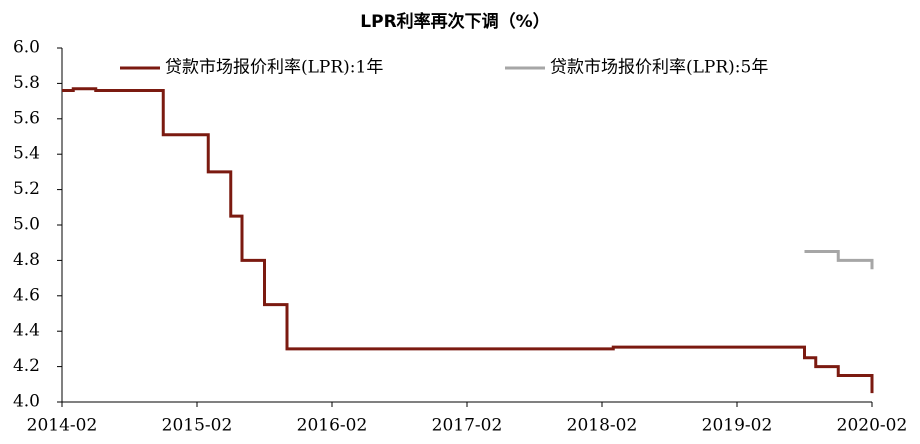  I want to click on series-line, so click(839, 260).